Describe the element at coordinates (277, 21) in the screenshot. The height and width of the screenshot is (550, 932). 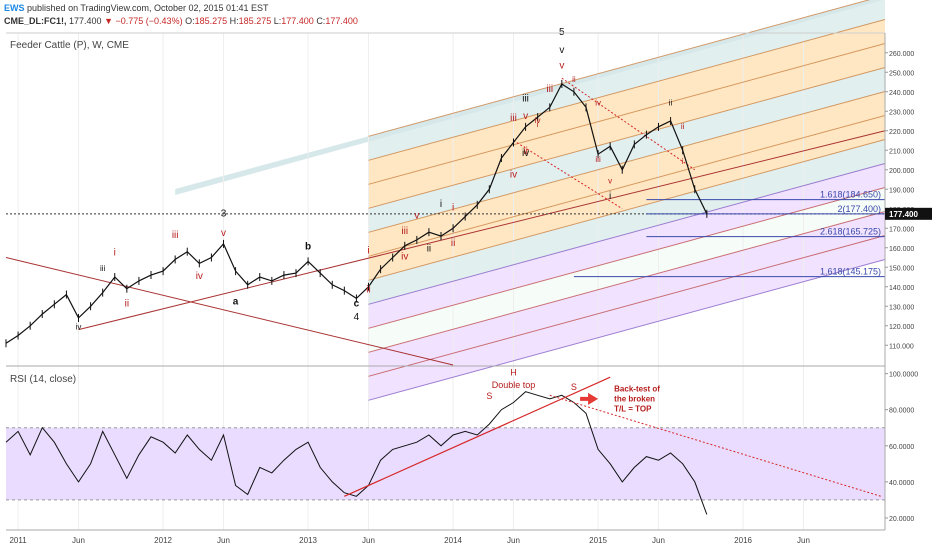
I see `low-label: L:` at that location.